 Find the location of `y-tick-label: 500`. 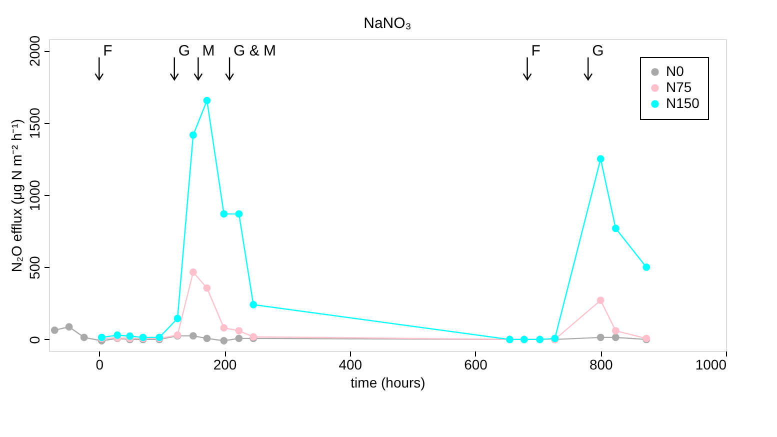

y-tick-label: 500 is located at coordinates (34, 268).